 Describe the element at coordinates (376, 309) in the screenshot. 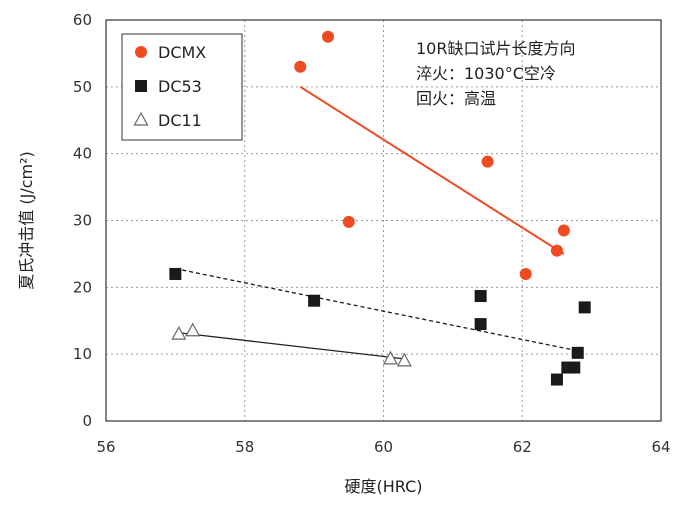

I see `trend-line-dc53` at that location.